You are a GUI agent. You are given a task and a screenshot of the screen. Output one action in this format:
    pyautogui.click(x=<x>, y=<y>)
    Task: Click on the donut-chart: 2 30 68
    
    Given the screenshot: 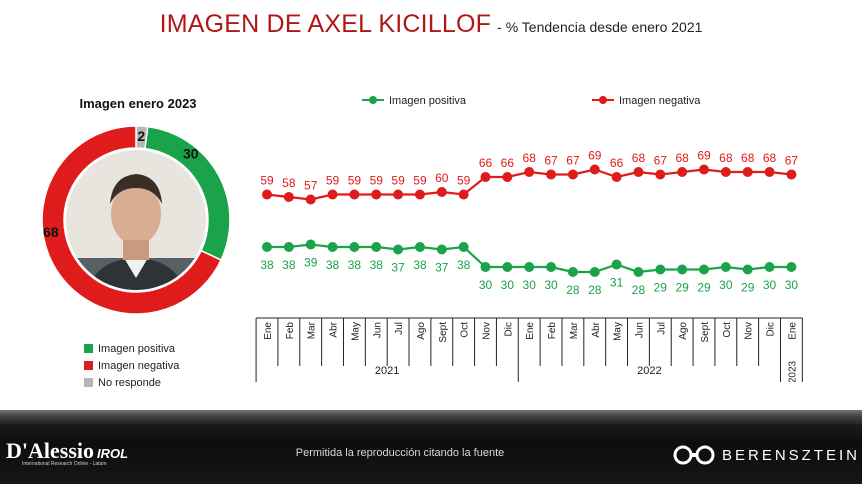 What is the action you would take?
    pyautogui.click(x=136, y=220)
    